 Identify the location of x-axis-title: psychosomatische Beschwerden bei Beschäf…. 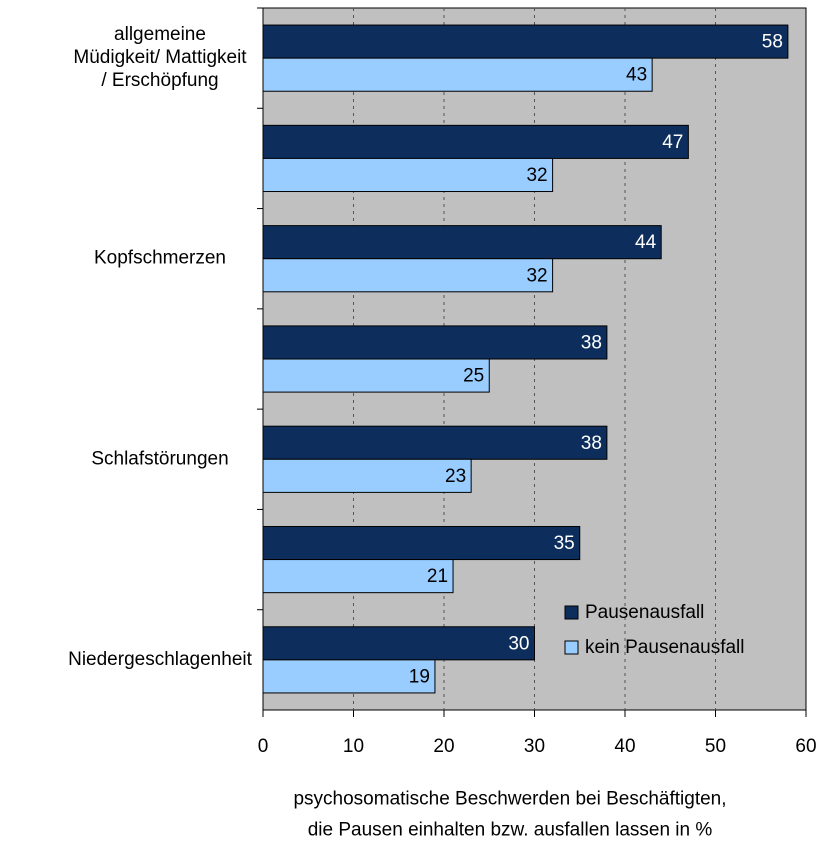
(509, 815).